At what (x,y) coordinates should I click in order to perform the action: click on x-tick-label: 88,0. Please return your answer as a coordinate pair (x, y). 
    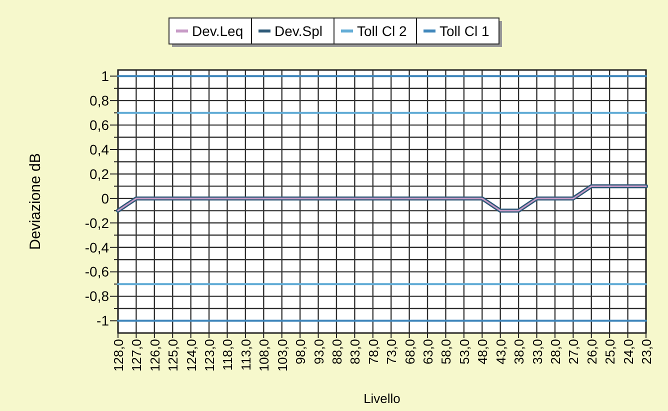
    Looking at the image, I should click on (336, 351).